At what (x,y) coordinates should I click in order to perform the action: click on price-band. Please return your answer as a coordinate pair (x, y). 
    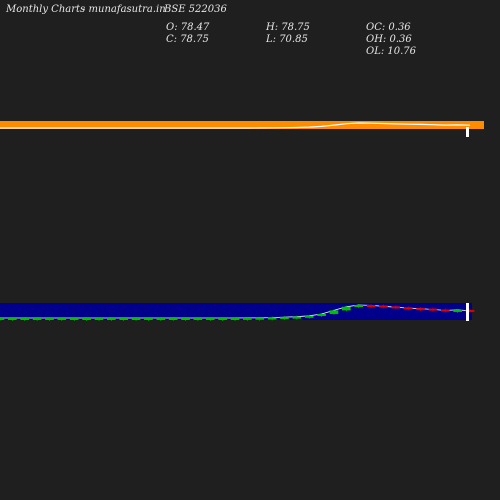
    Looking at the image, I should click on (236, 311).